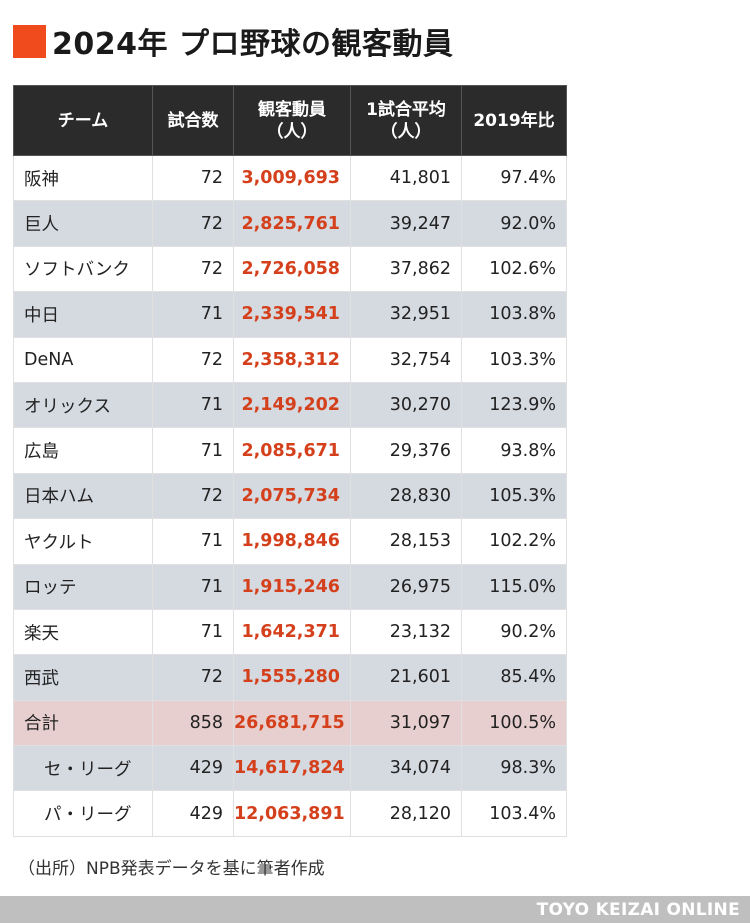 Image resolution: width=750 pixels, height=923 pixels. What do you see at coordinates (83, 632) in the screenshot?
I see `team-cell: 楽天` at bounding box center [83, 632].